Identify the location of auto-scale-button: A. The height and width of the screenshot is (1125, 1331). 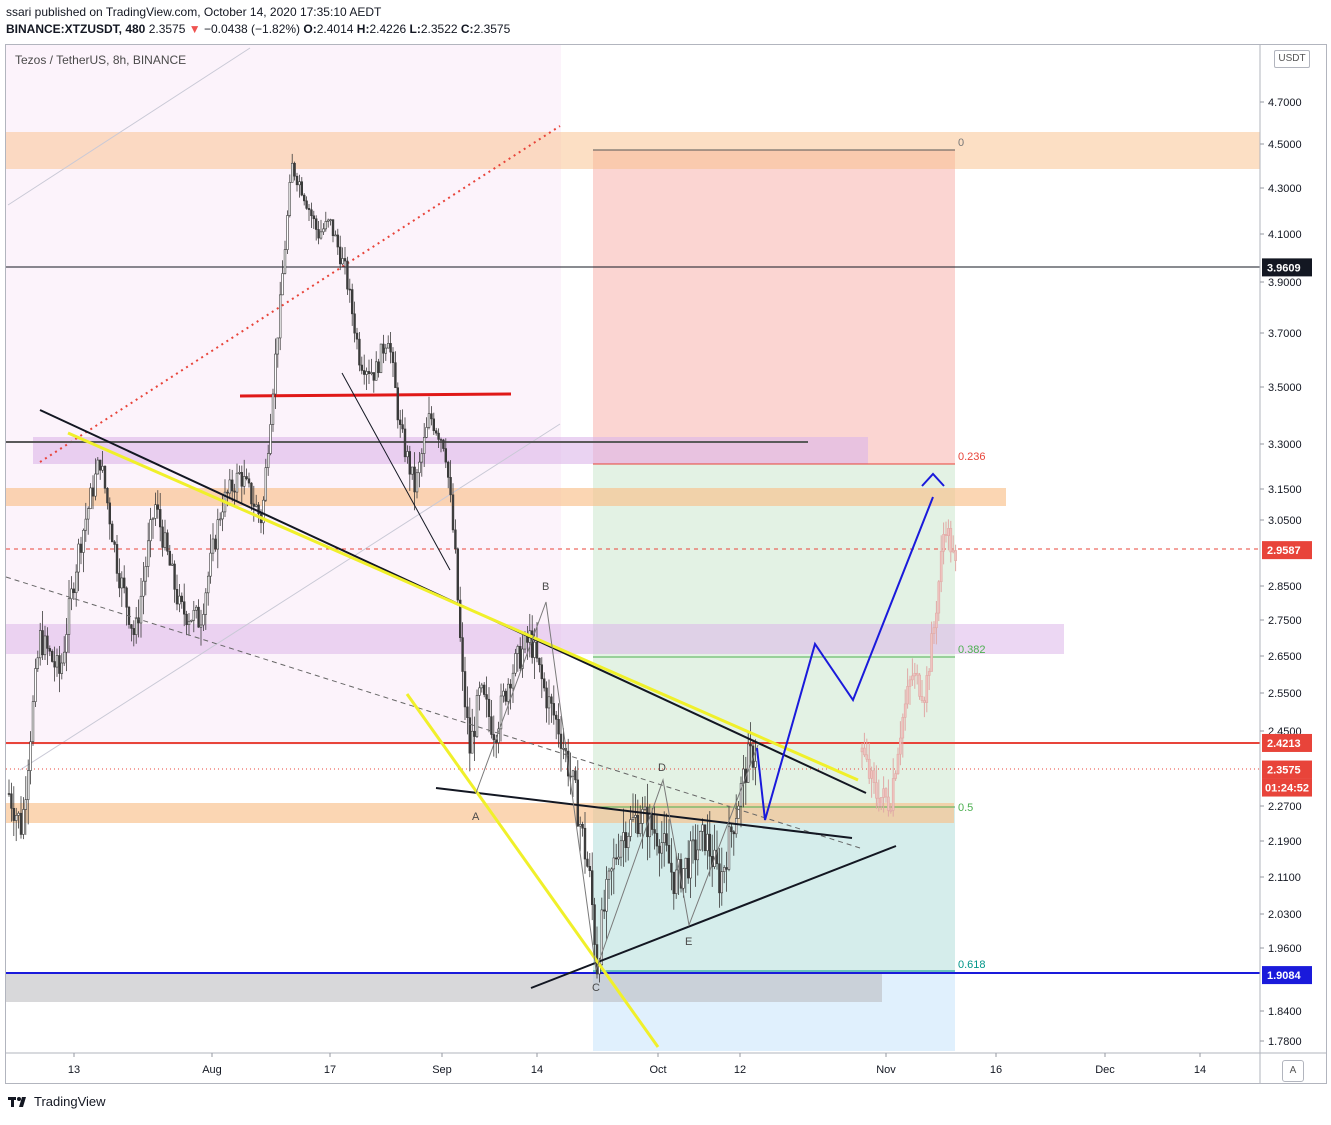
(1293, 1071).